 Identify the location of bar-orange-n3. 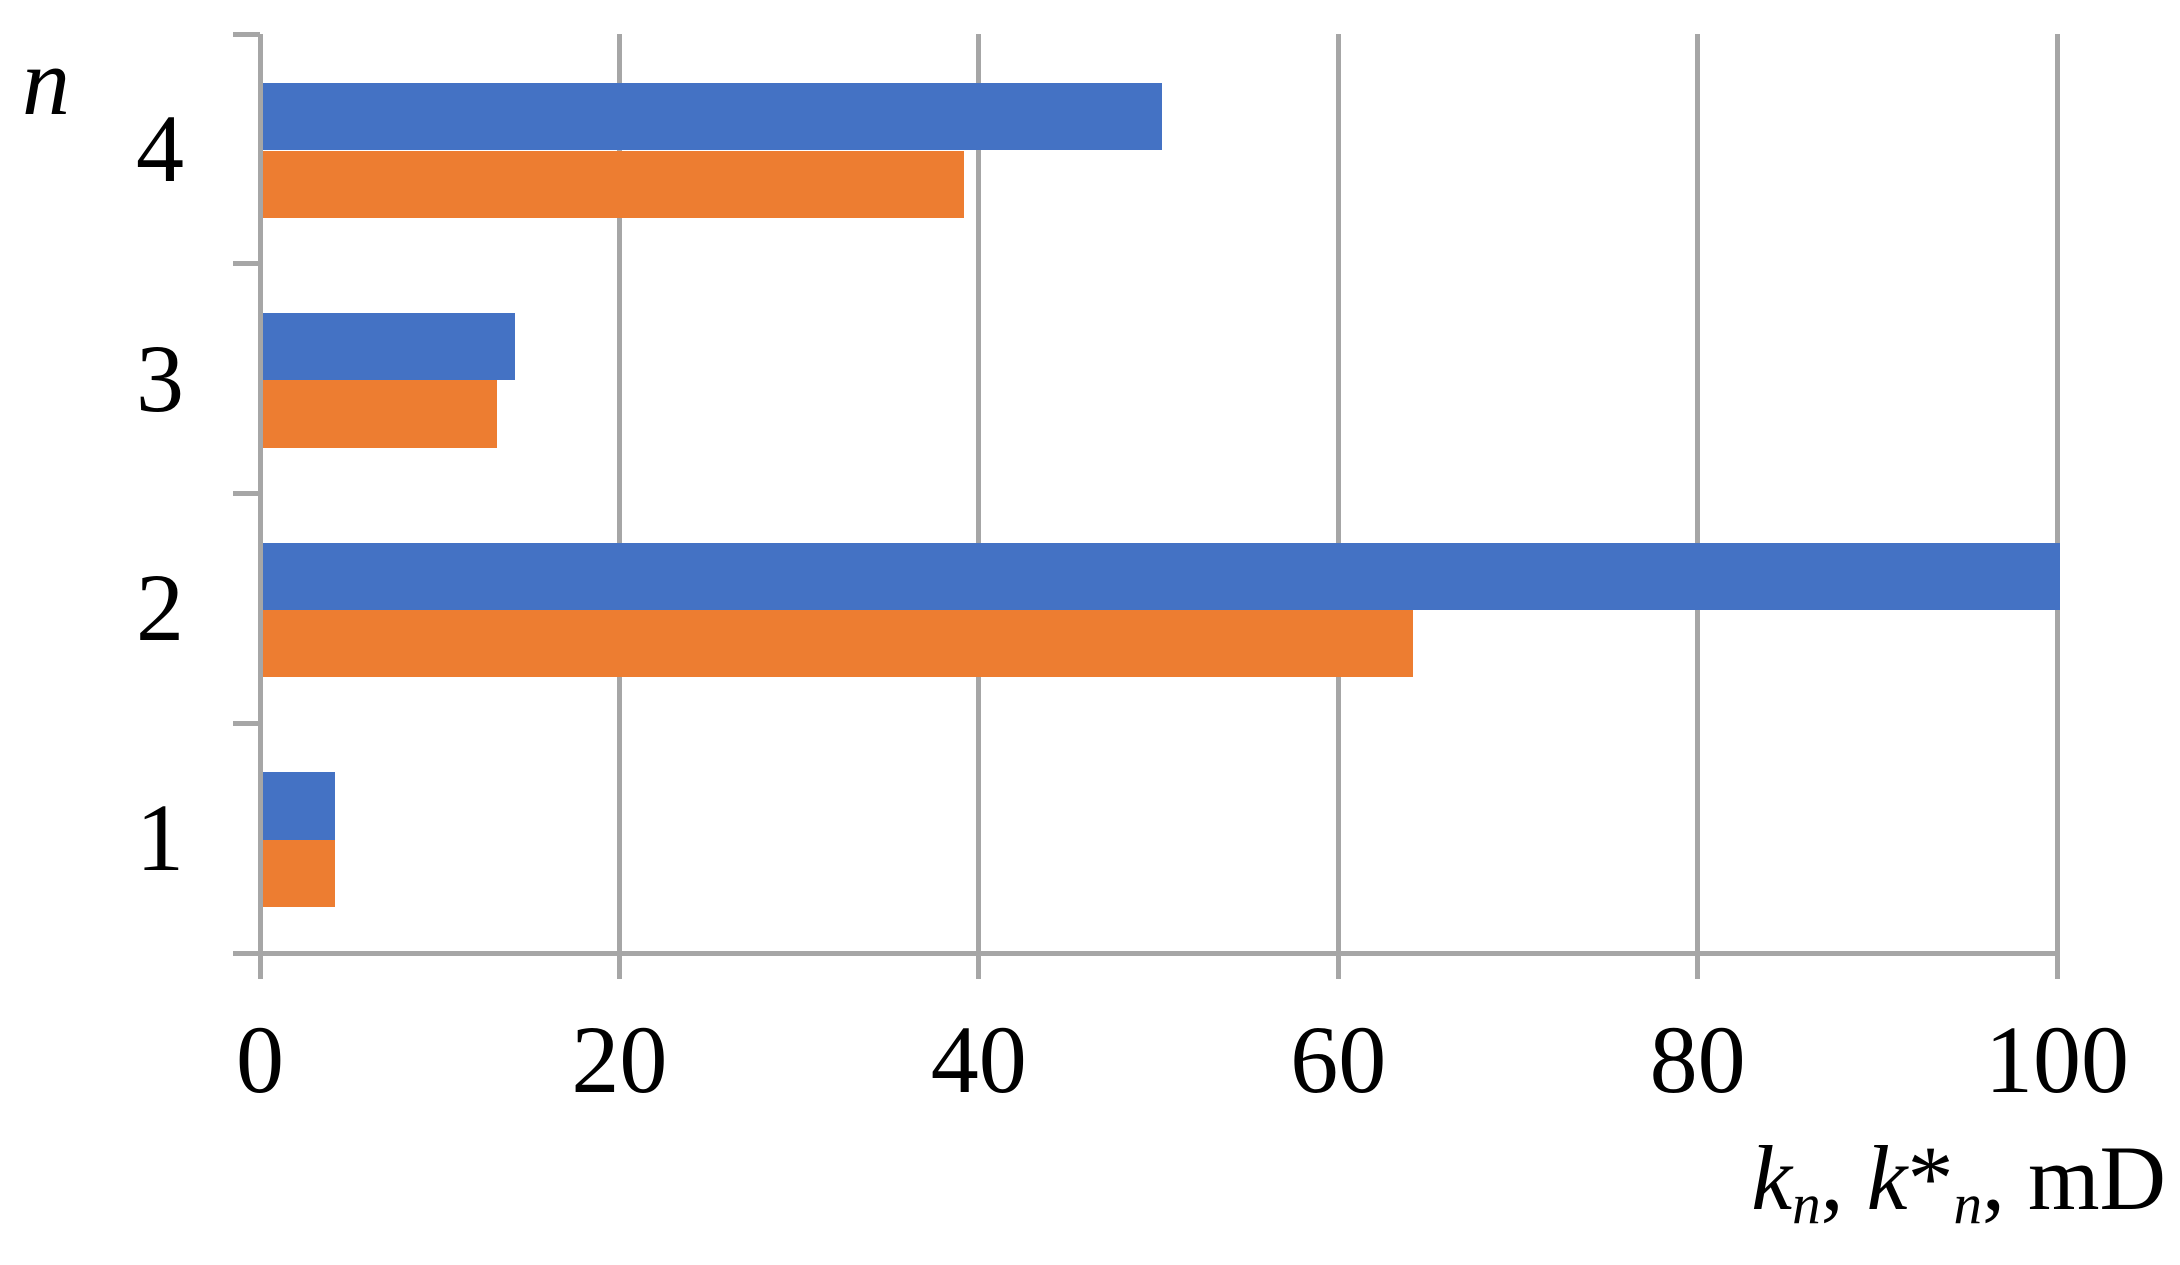
(380, 414).